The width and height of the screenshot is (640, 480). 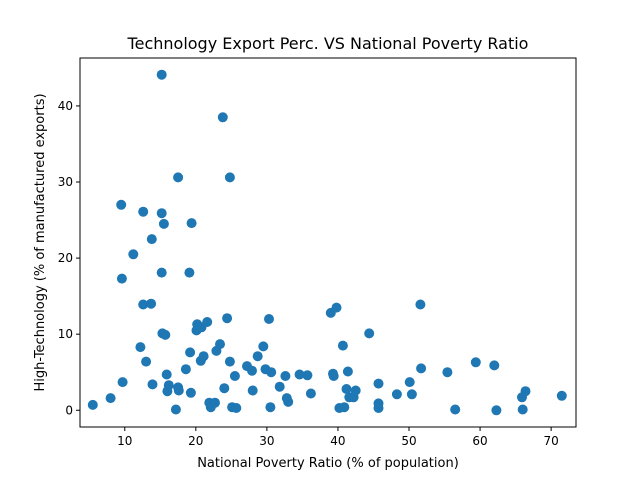 I want to click on x-tick-label: 20, so click(x=195, y=441).